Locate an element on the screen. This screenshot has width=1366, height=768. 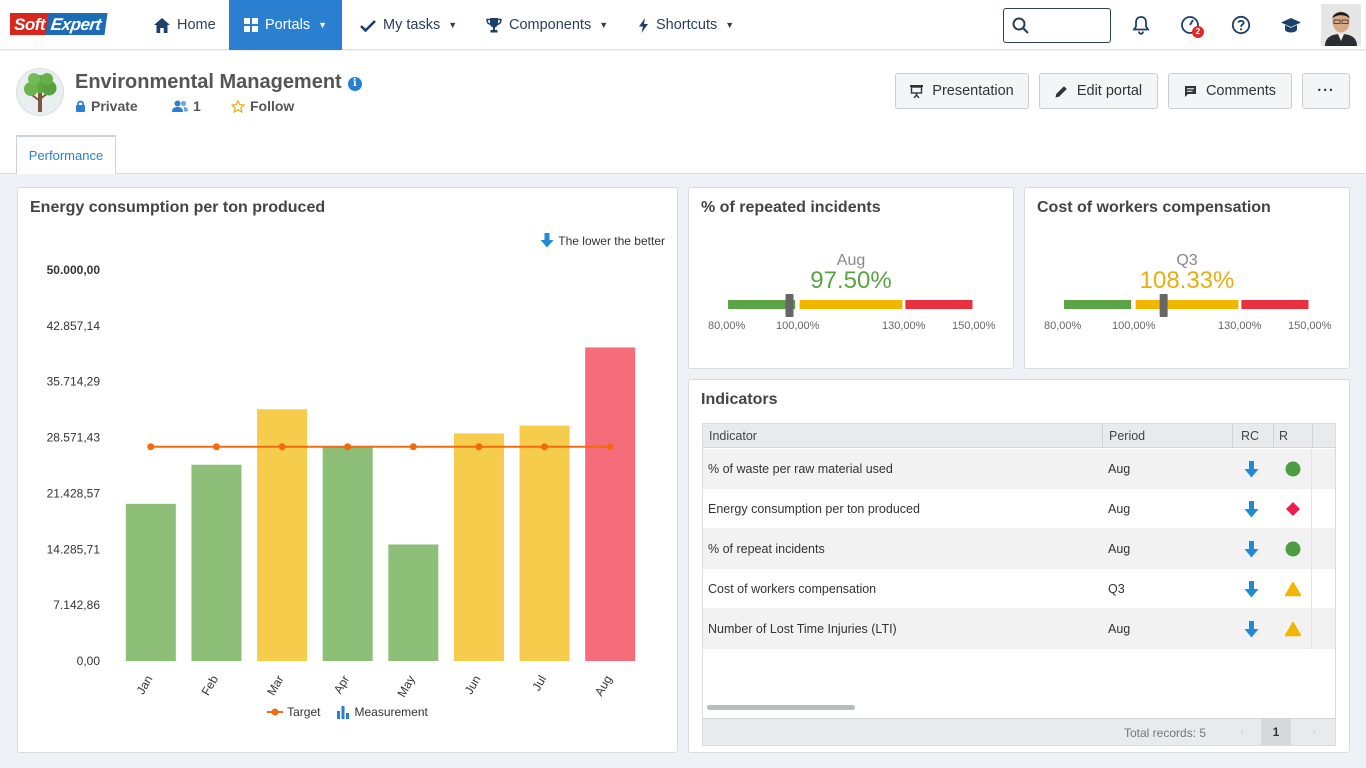
column-header-r: R is located at coordinates (1293, 436).